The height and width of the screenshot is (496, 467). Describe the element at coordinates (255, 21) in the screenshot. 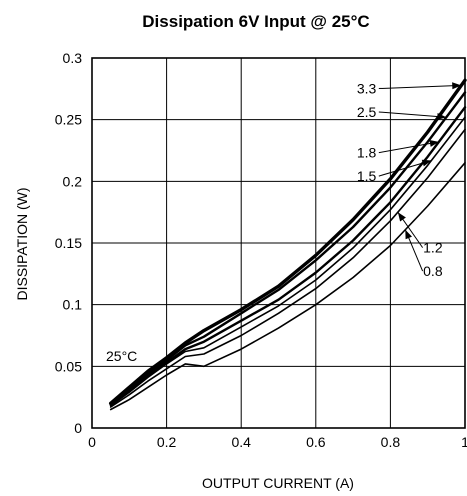

I see `chart-title: Dissipation 6V Input @ 25°C` at that location.